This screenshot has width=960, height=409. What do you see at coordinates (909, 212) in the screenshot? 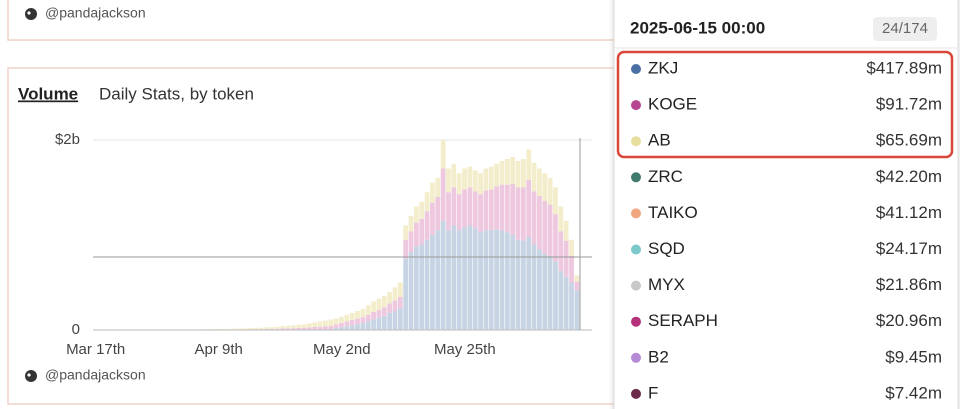
I see `token-value: $41.12m` at bounding box center [909, 212].